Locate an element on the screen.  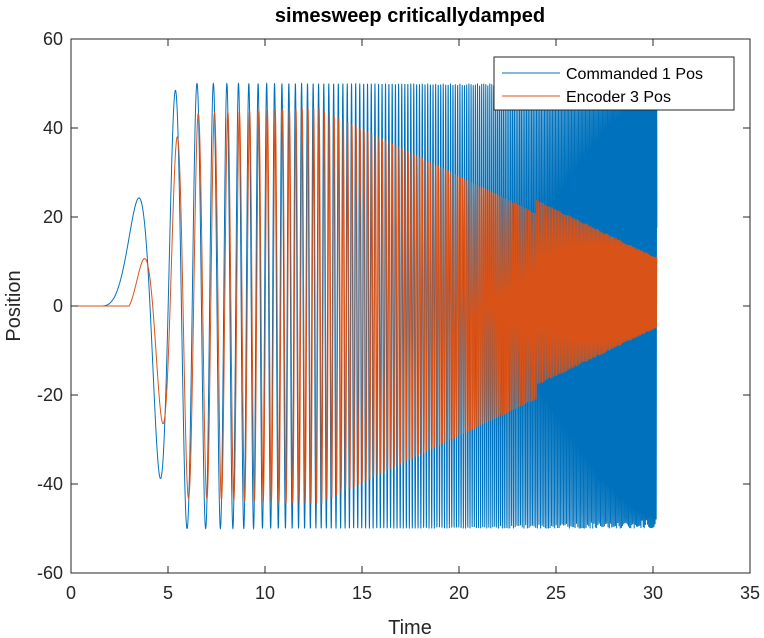
y-tick-label: 40 is located at coordinates (53, 128).